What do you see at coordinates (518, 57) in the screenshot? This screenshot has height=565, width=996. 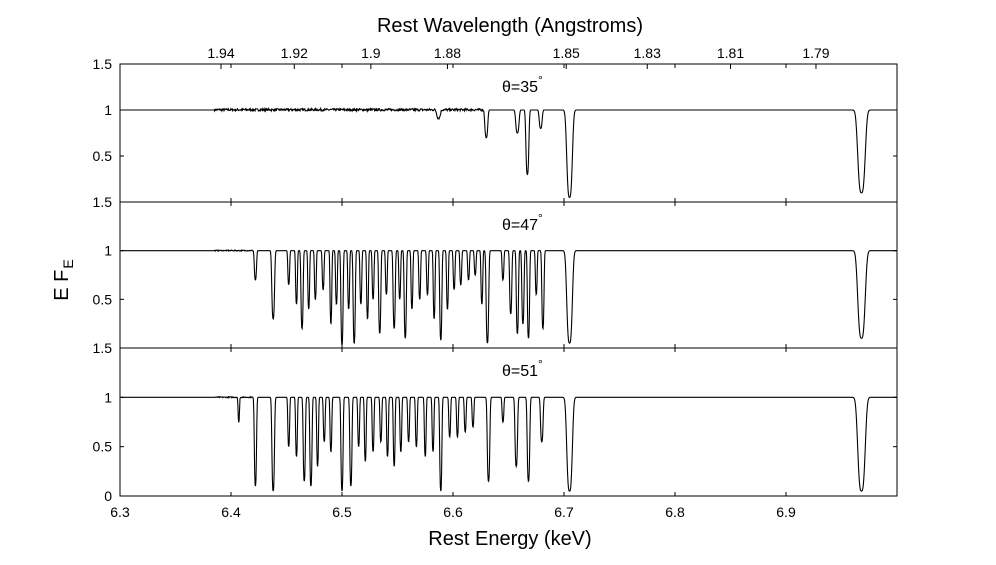 I see `wavelength-axis: 1.94 1.92 1.9 1.88 1.85 1.83 1.81 1.79` at bounding box center [518, 57].